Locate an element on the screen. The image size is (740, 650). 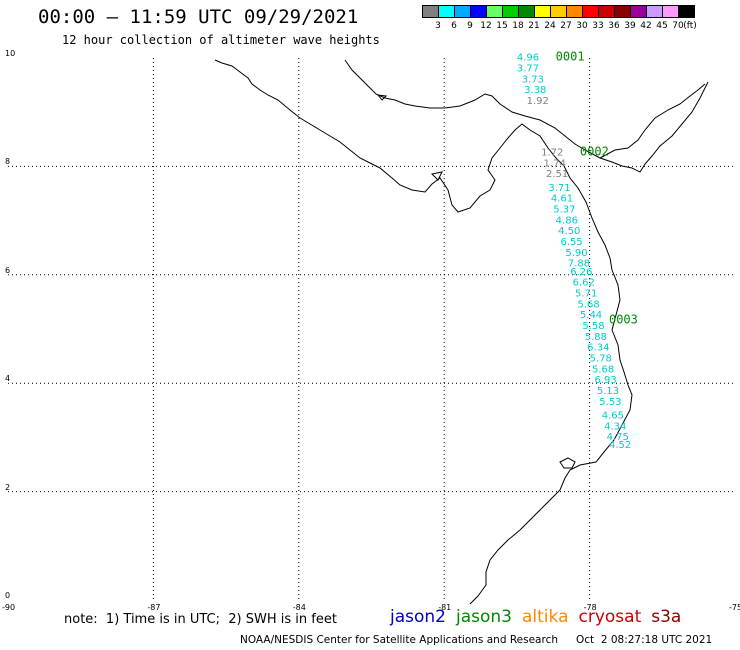
latitude-tick-label: 2 is located at coordinates (8, 487).